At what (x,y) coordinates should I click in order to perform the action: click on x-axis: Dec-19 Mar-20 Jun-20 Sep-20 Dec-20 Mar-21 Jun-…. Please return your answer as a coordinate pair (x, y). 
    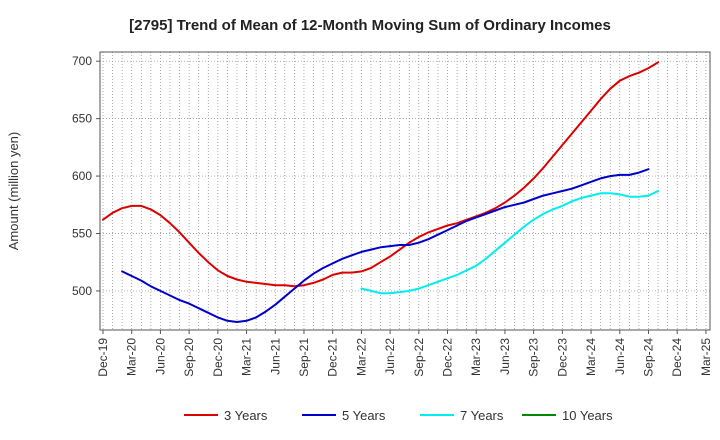
    Looking at the image, I should click on (404, 353).